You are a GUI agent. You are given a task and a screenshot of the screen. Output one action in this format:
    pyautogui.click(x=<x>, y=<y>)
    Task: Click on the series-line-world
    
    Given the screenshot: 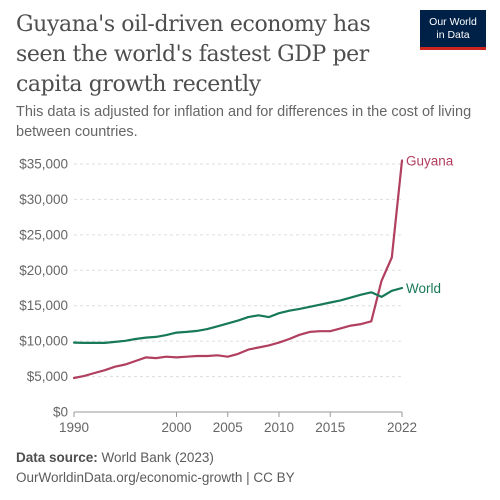 What is the action you would take?
    pyautogui.click(x=238, y=315)
    